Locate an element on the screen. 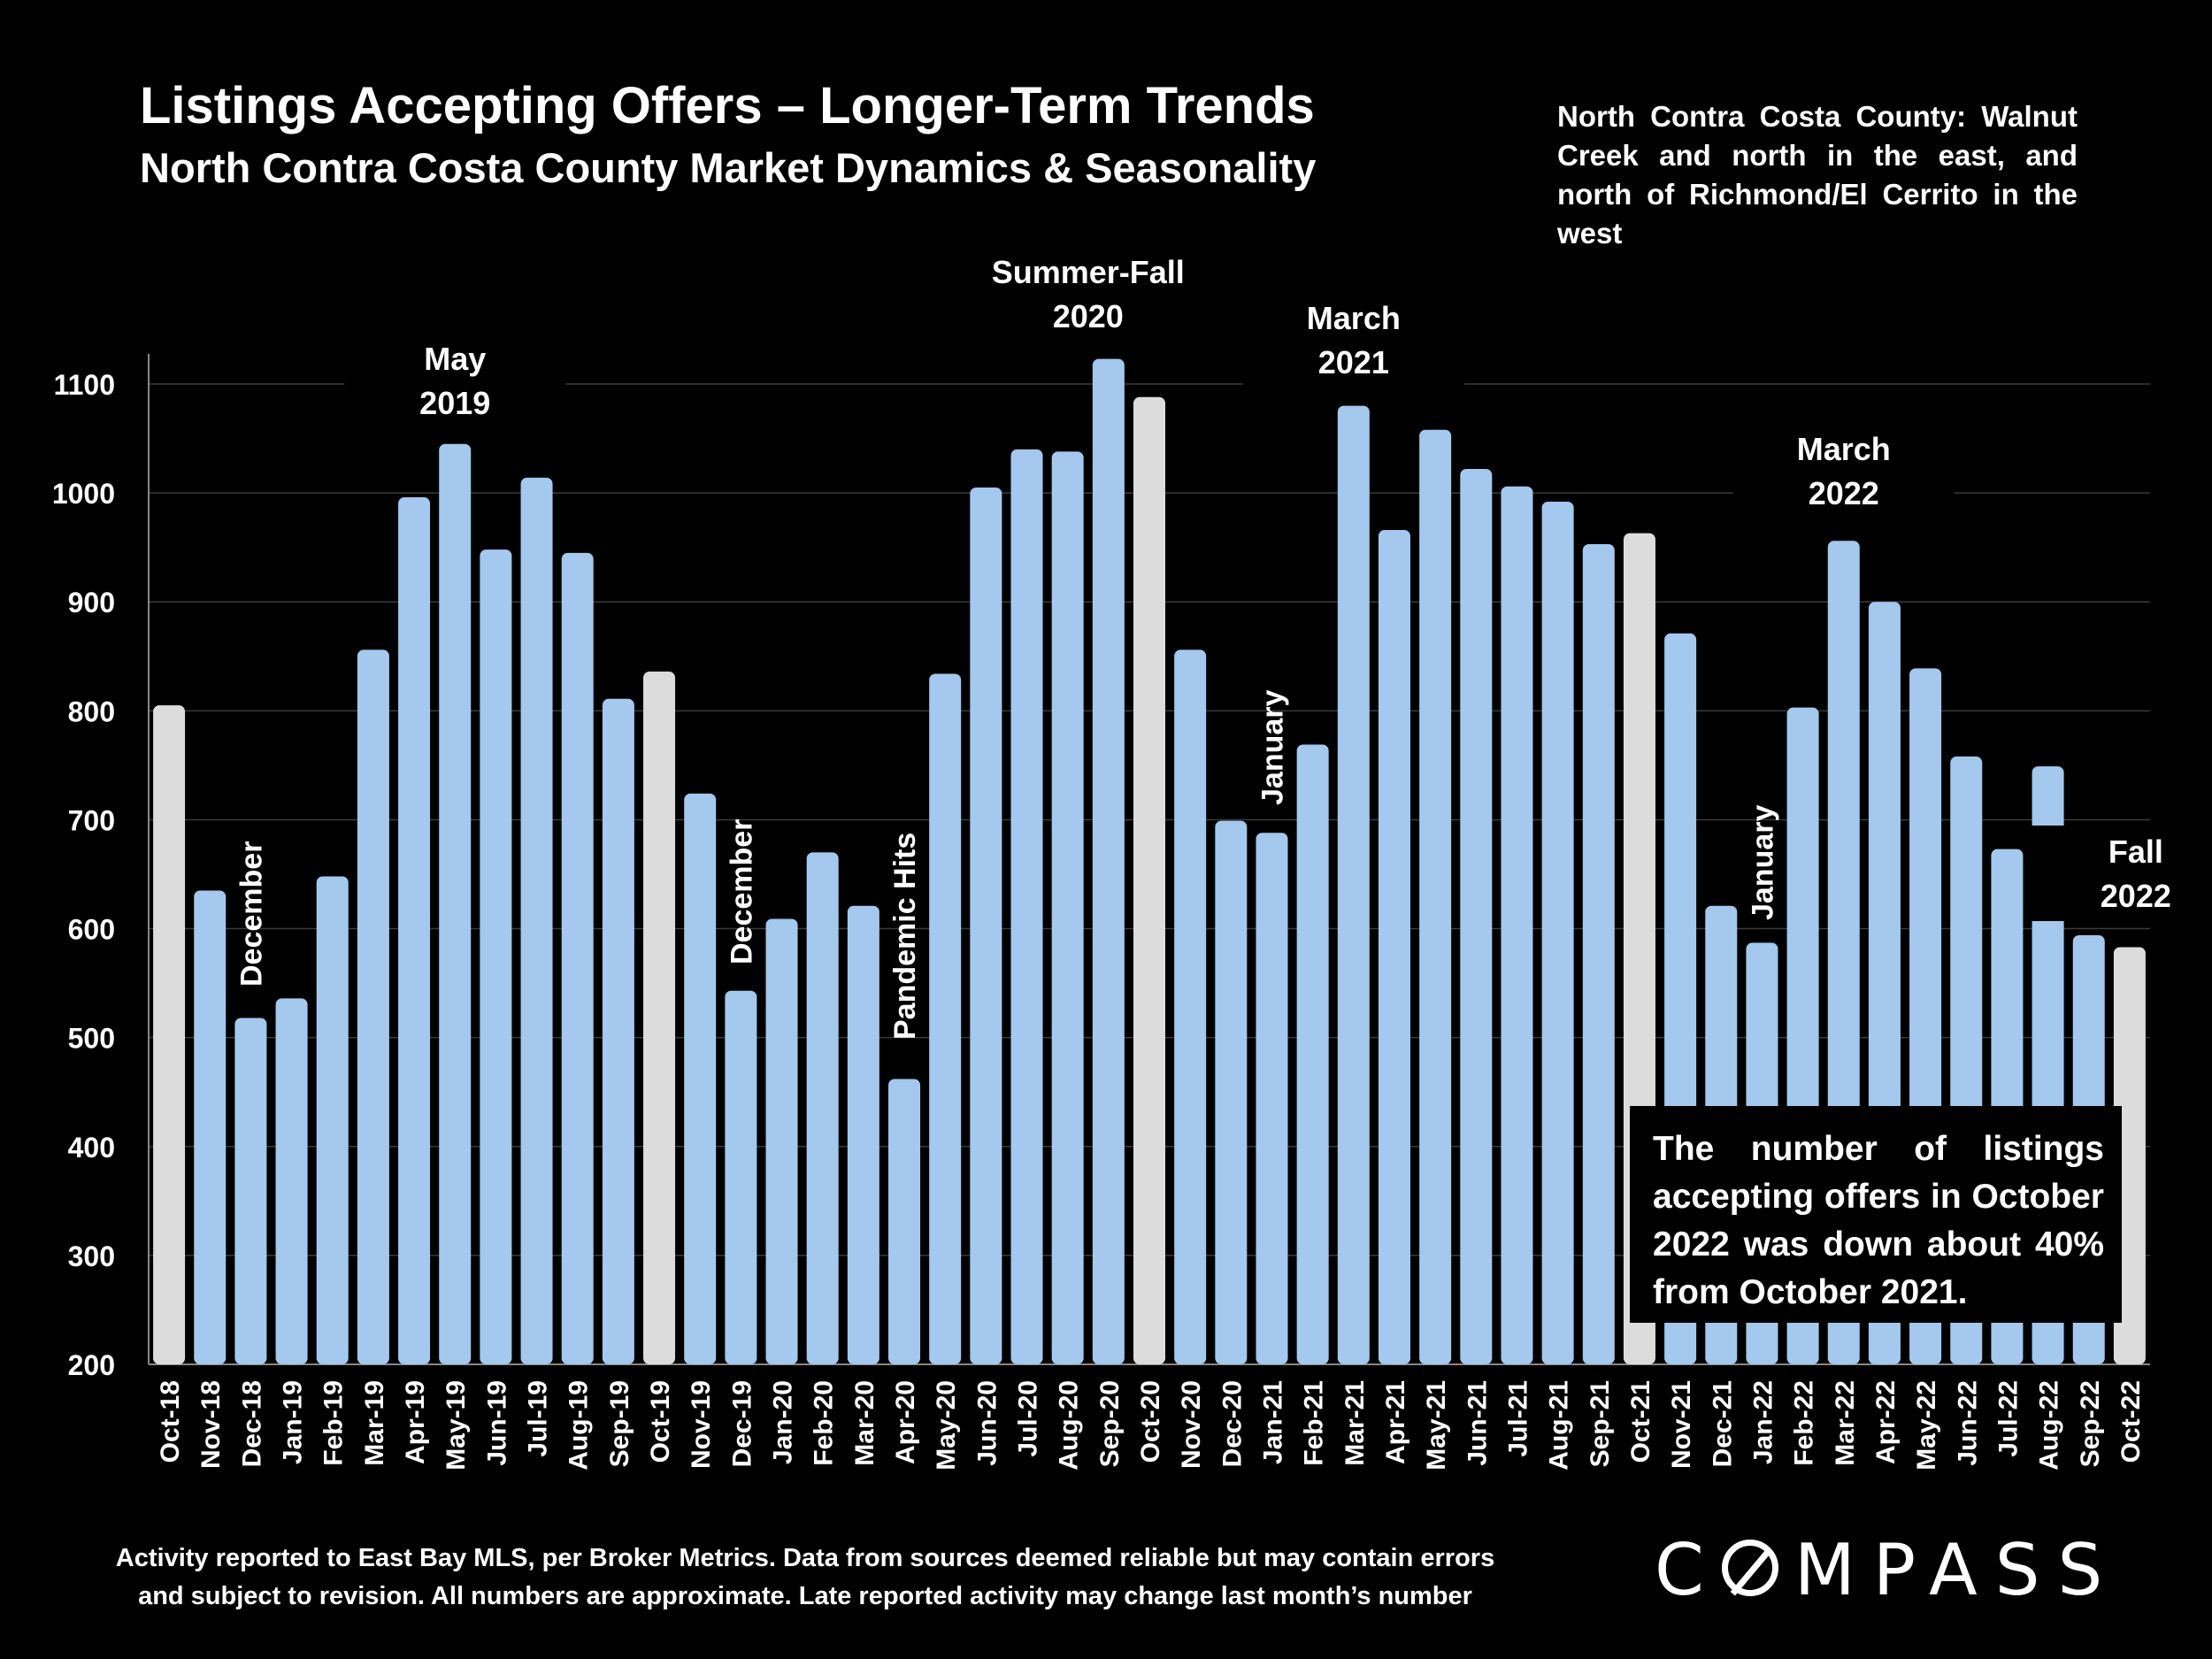 Image resolution: width=2212 pixels, height=1659 pixels. y-tick-label: 600 is located at coordinates (91, 930).